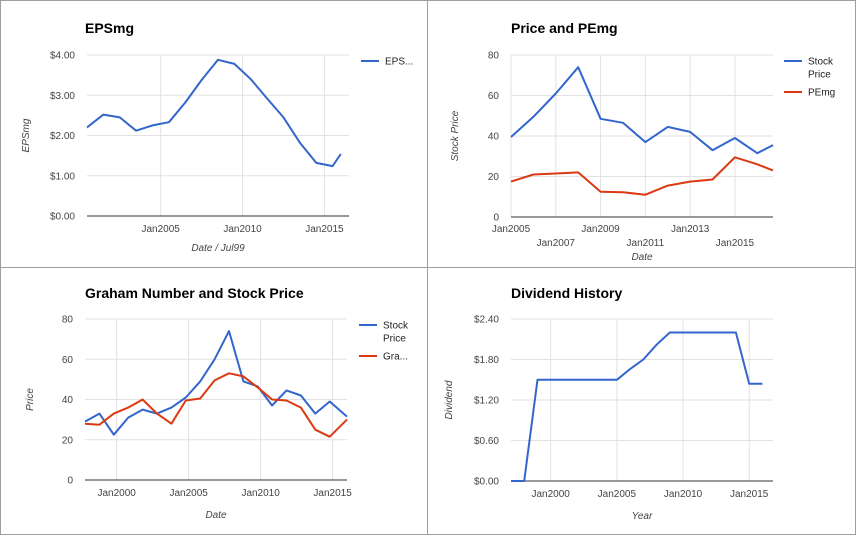 Image resolution: width=856 pixels, height=535 pixels. I want to click on y-tick-label: $1.20, so click(486, 401).